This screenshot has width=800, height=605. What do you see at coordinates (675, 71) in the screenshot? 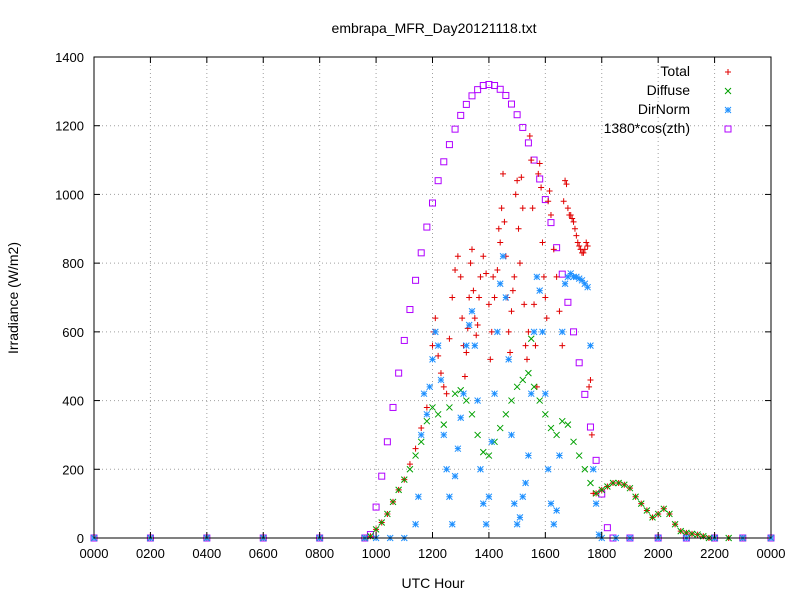
I see `legend-label: Total` at bounding box center [675, 71].